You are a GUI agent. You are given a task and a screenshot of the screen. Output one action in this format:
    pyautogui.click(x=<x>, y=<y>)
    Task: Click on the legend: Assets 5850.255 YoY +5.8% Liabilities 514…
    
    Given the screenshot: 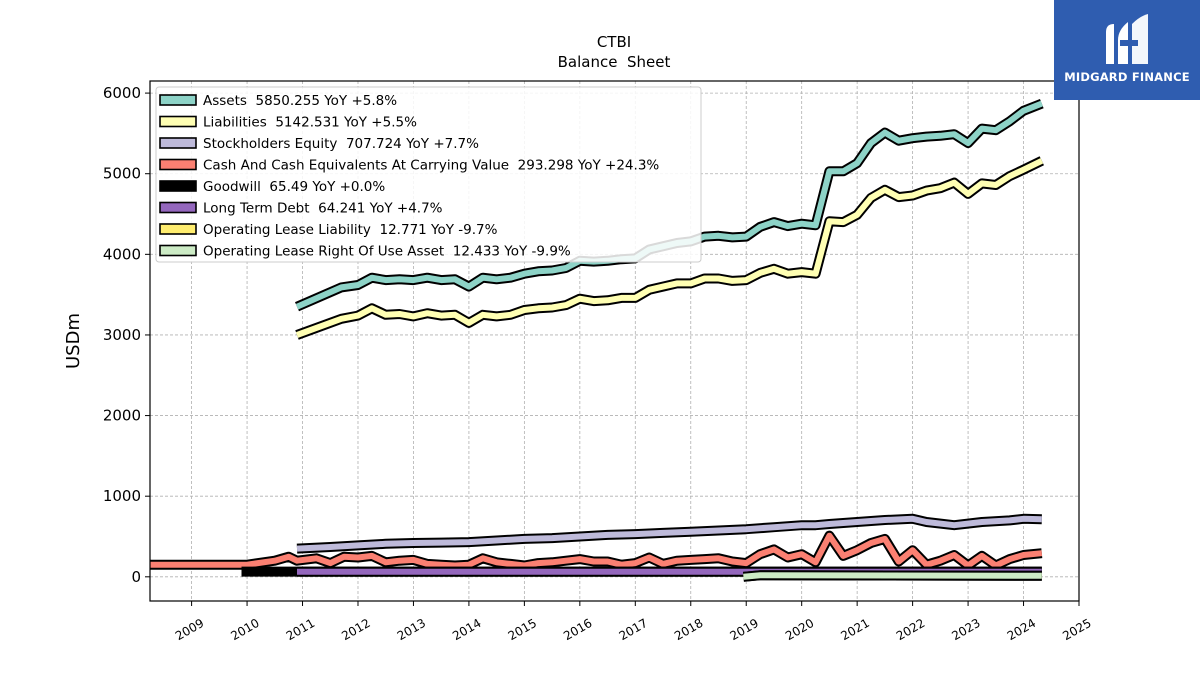 What is the action you would take?
    pyautogui.click(x=428, y=174)
    